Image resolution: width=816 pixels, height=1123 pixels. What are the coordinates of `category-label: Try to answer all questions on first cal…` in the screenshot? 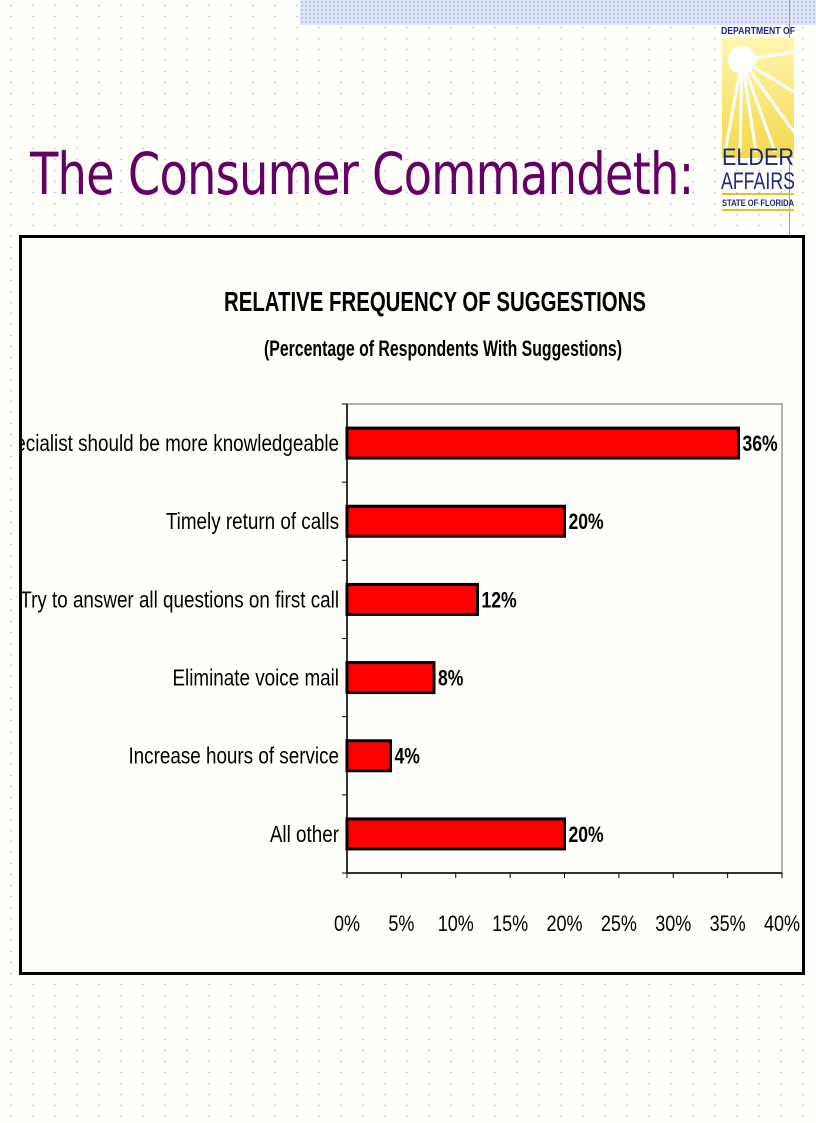 It's located at (180, 600).